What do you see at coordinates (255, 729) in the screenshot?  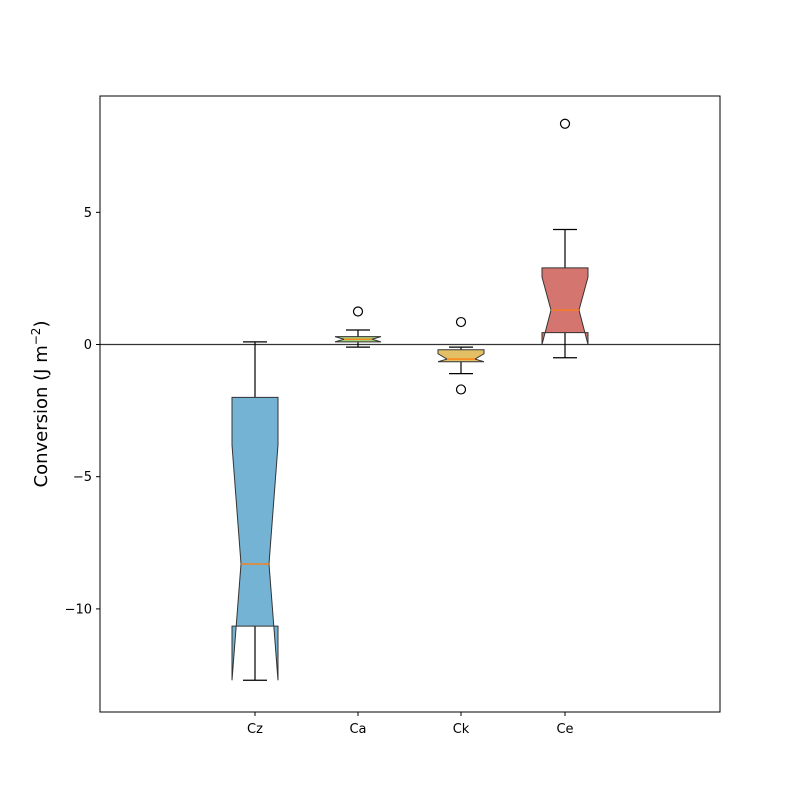 I see `x-tick-label-cz: Cz` at bounding box center [255, 729].